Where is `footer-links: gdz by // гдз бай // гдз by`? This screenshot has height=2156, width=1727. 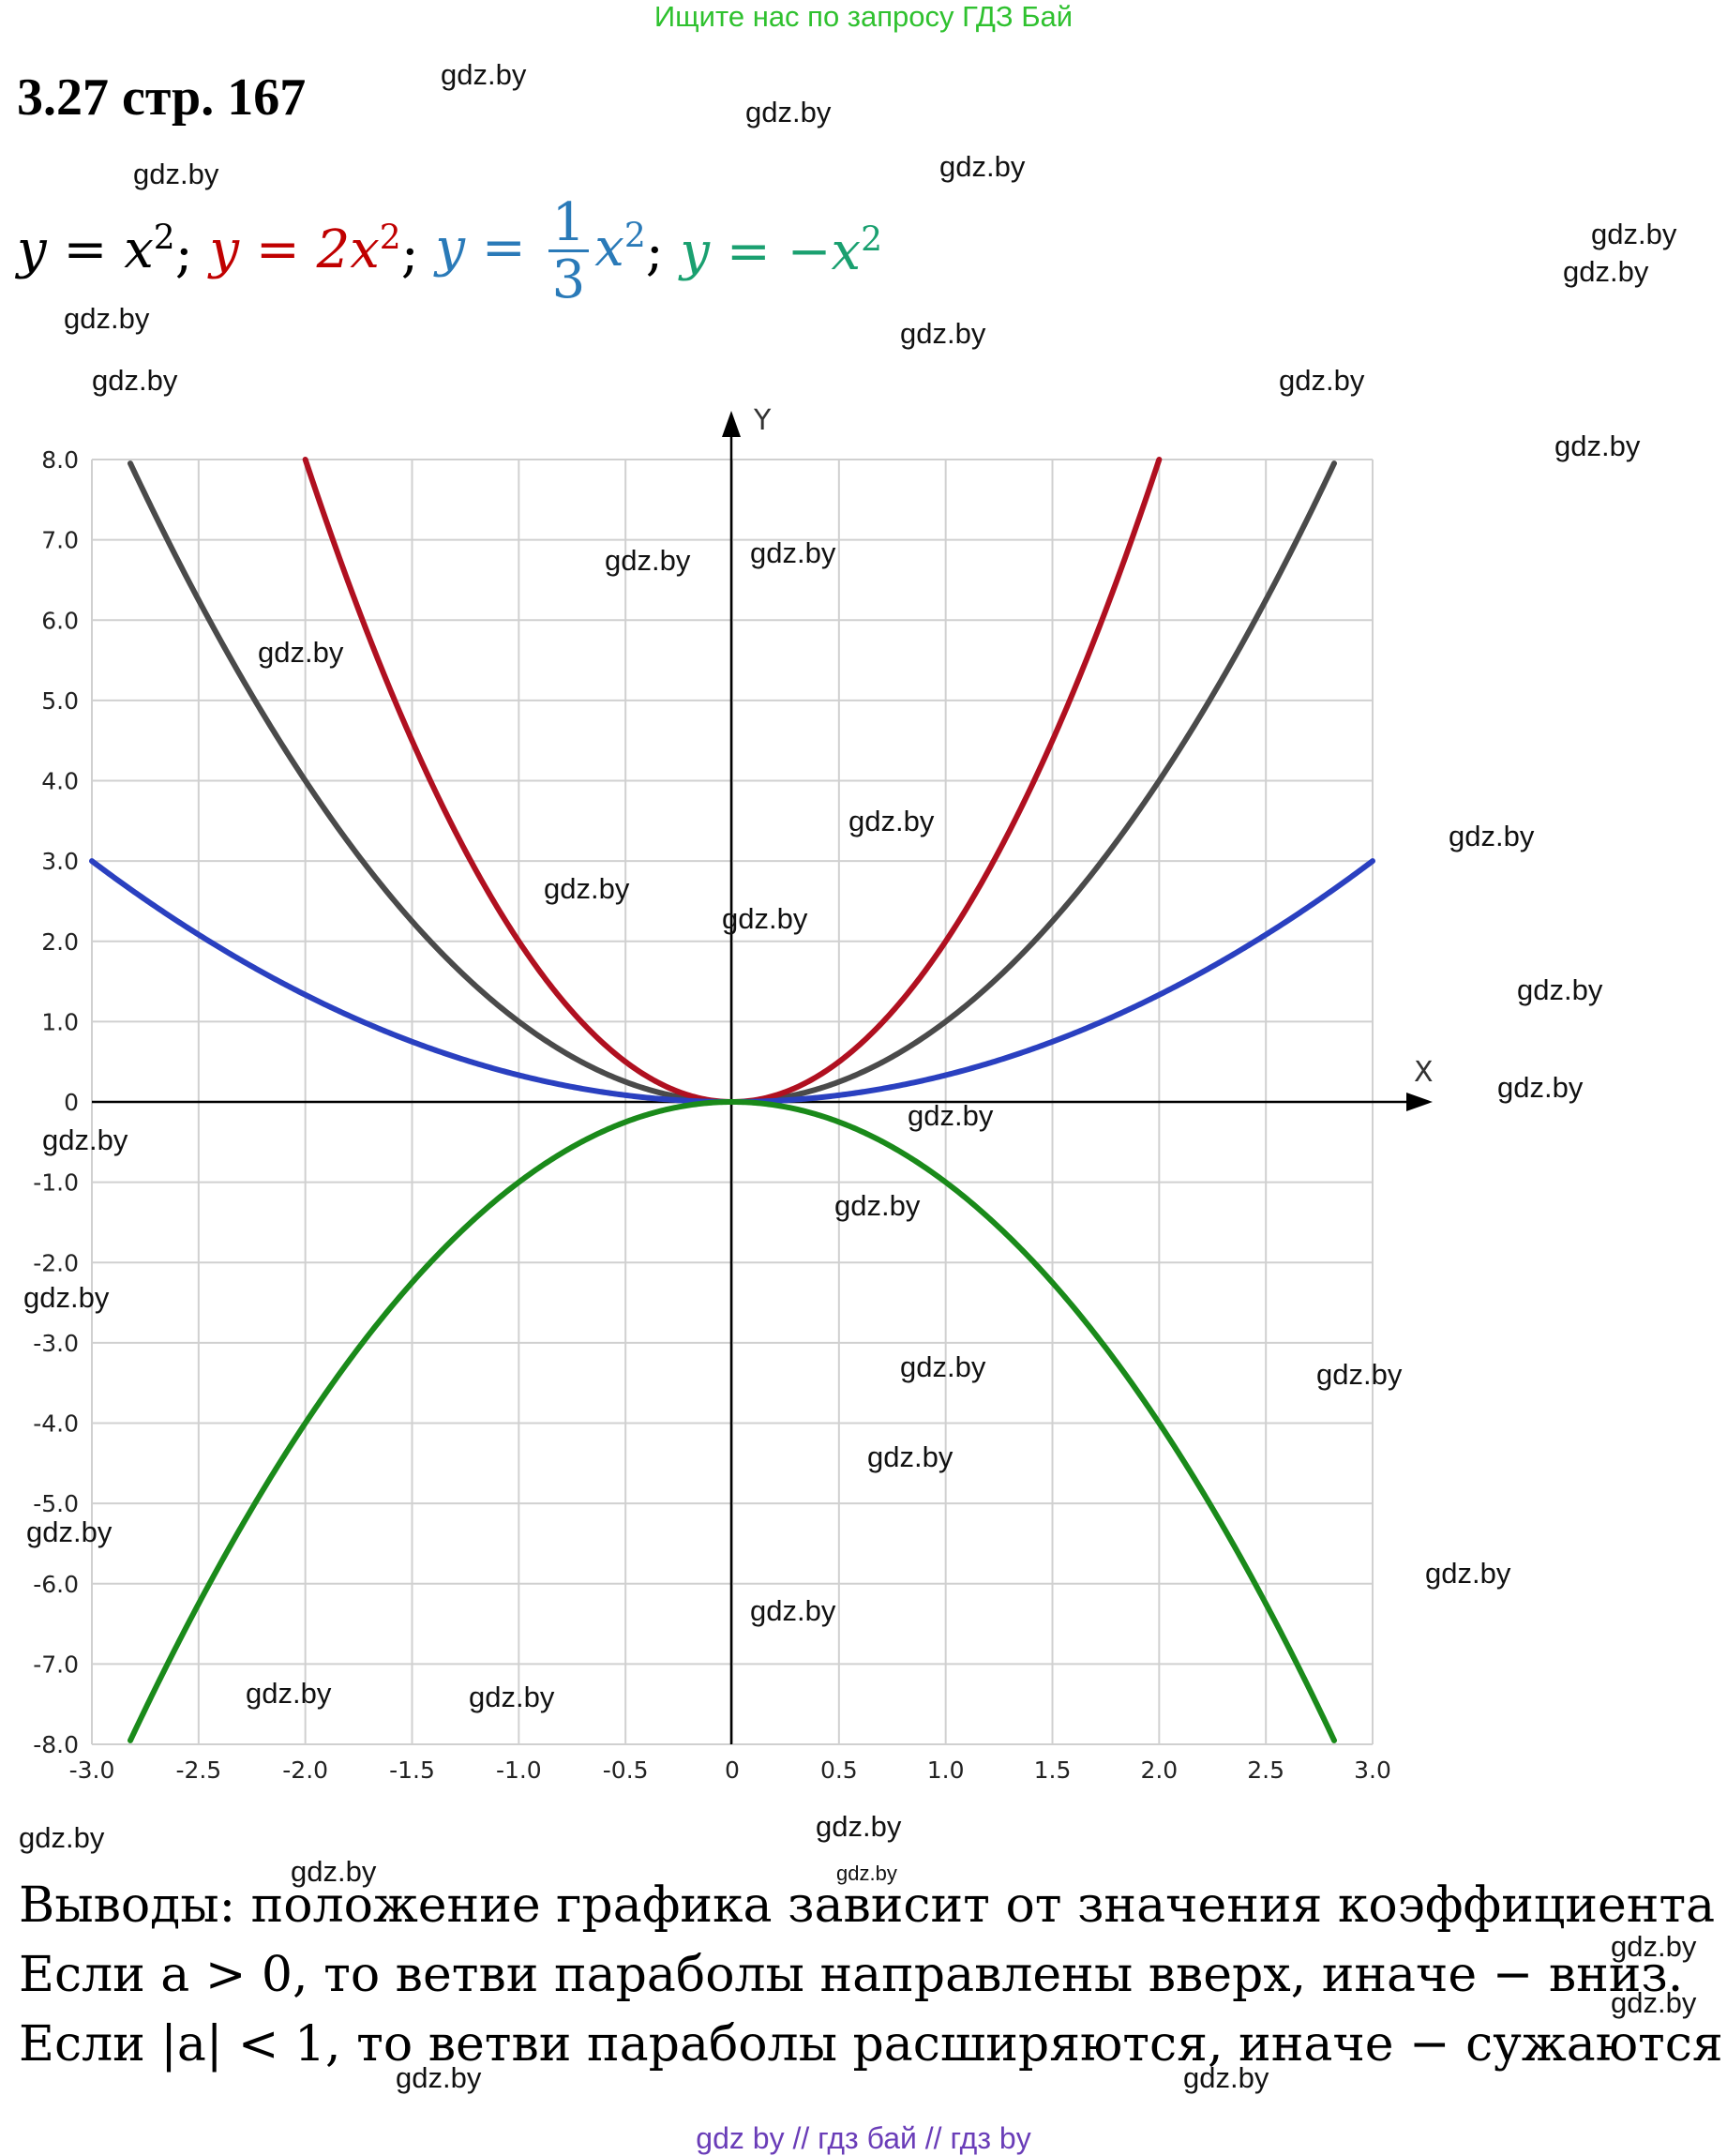 footer-links: gdz by // гдз бай // гдз by is located at coordinates (864, 2138).